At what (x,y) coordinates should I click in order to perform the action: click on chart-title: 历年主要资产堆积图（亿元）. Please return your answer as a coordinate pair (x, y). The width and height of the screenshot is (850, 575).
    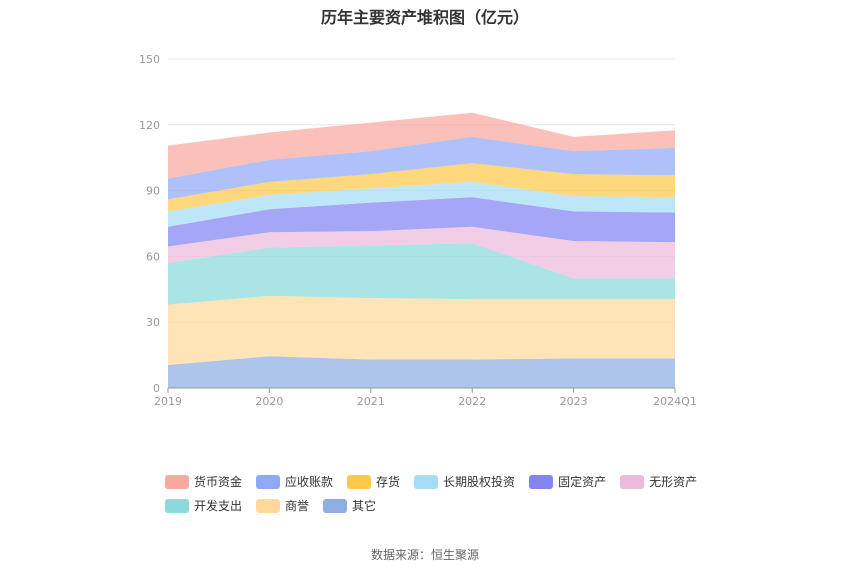
    Looking at the image, I should click on (424, 17).